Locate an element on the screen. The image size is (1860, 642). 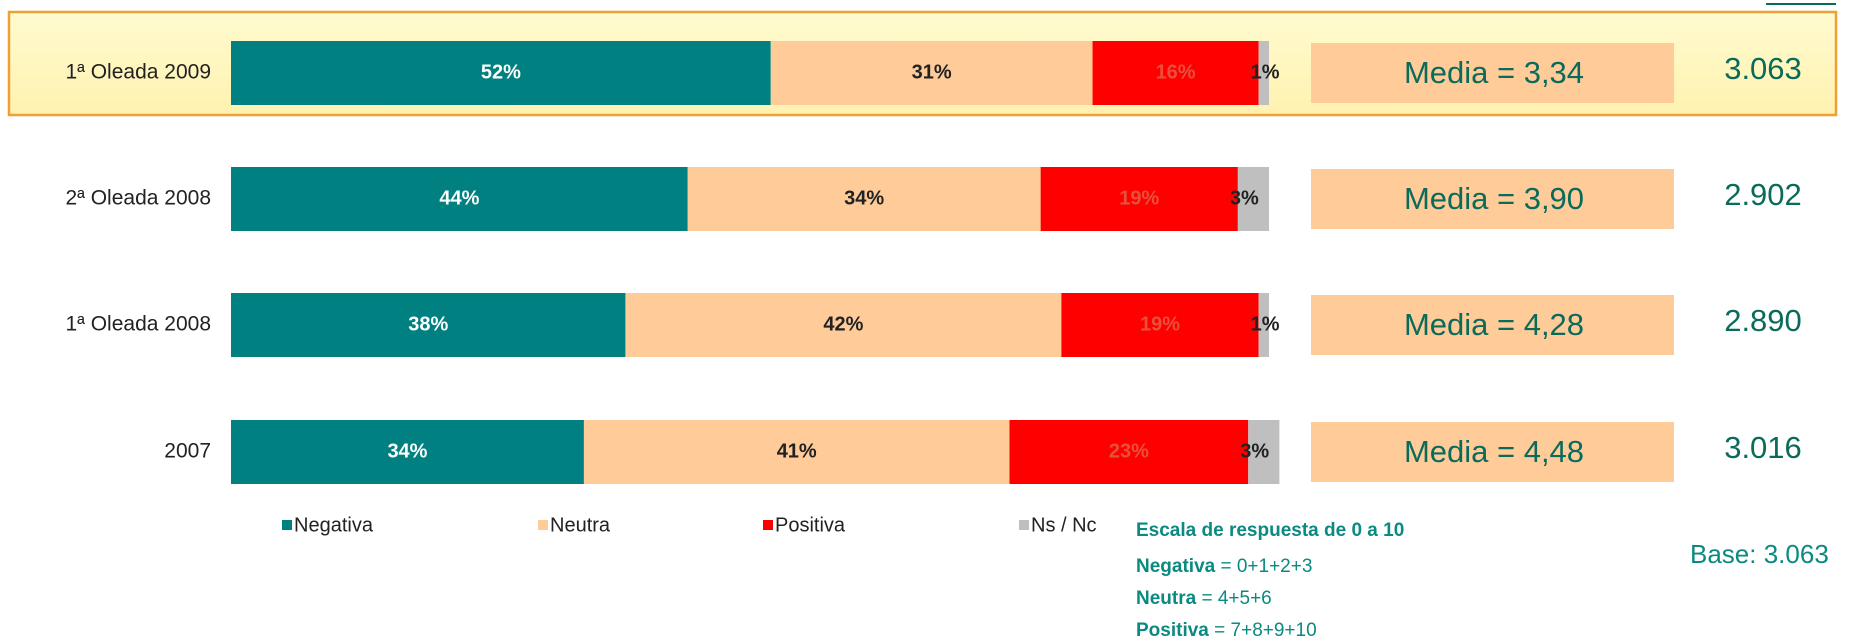
value-label: 16% is located at coordinates (1176, 72).